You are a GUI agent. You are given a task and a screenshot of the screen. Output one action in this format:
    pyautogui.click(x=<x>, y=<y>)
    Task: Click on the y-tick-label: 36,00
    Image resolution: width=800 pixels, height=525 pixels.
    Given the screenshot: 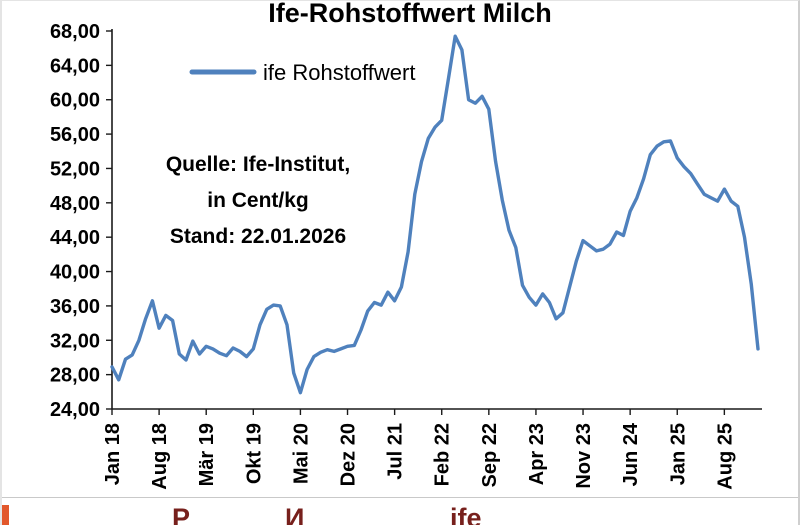 What is the action you would take?
    pyautogui.click(x=75, y=307)
    